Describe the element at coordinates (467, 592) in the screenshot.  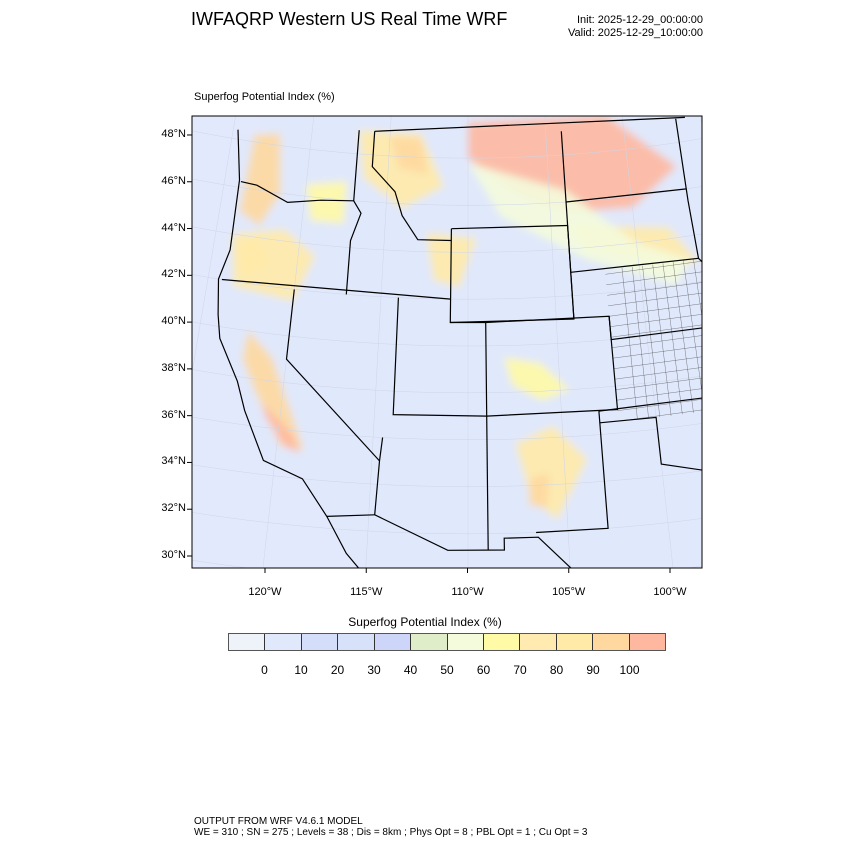
I see `lon-tick-label: 110°W` at that location.